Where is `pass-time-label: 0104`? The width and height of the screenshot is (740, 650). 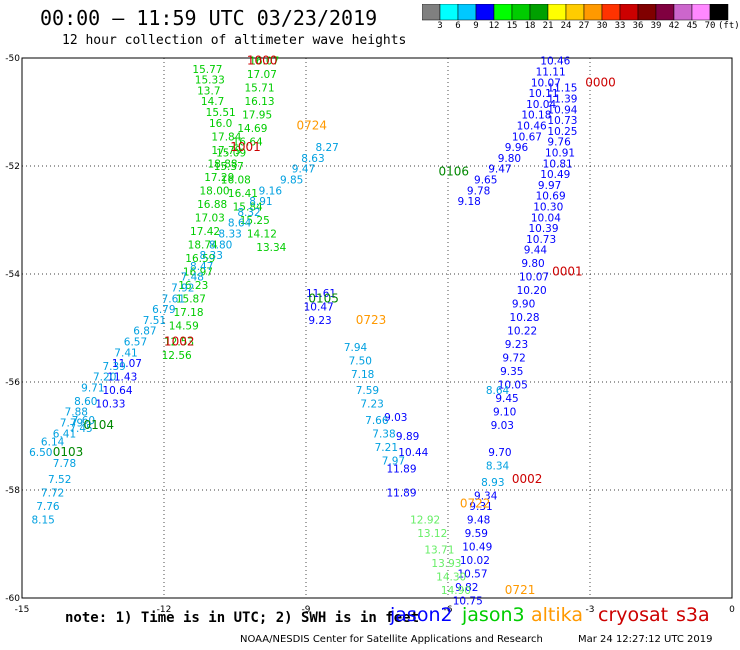
pass-time-label: 0104 is located at coordinates (99, 425).